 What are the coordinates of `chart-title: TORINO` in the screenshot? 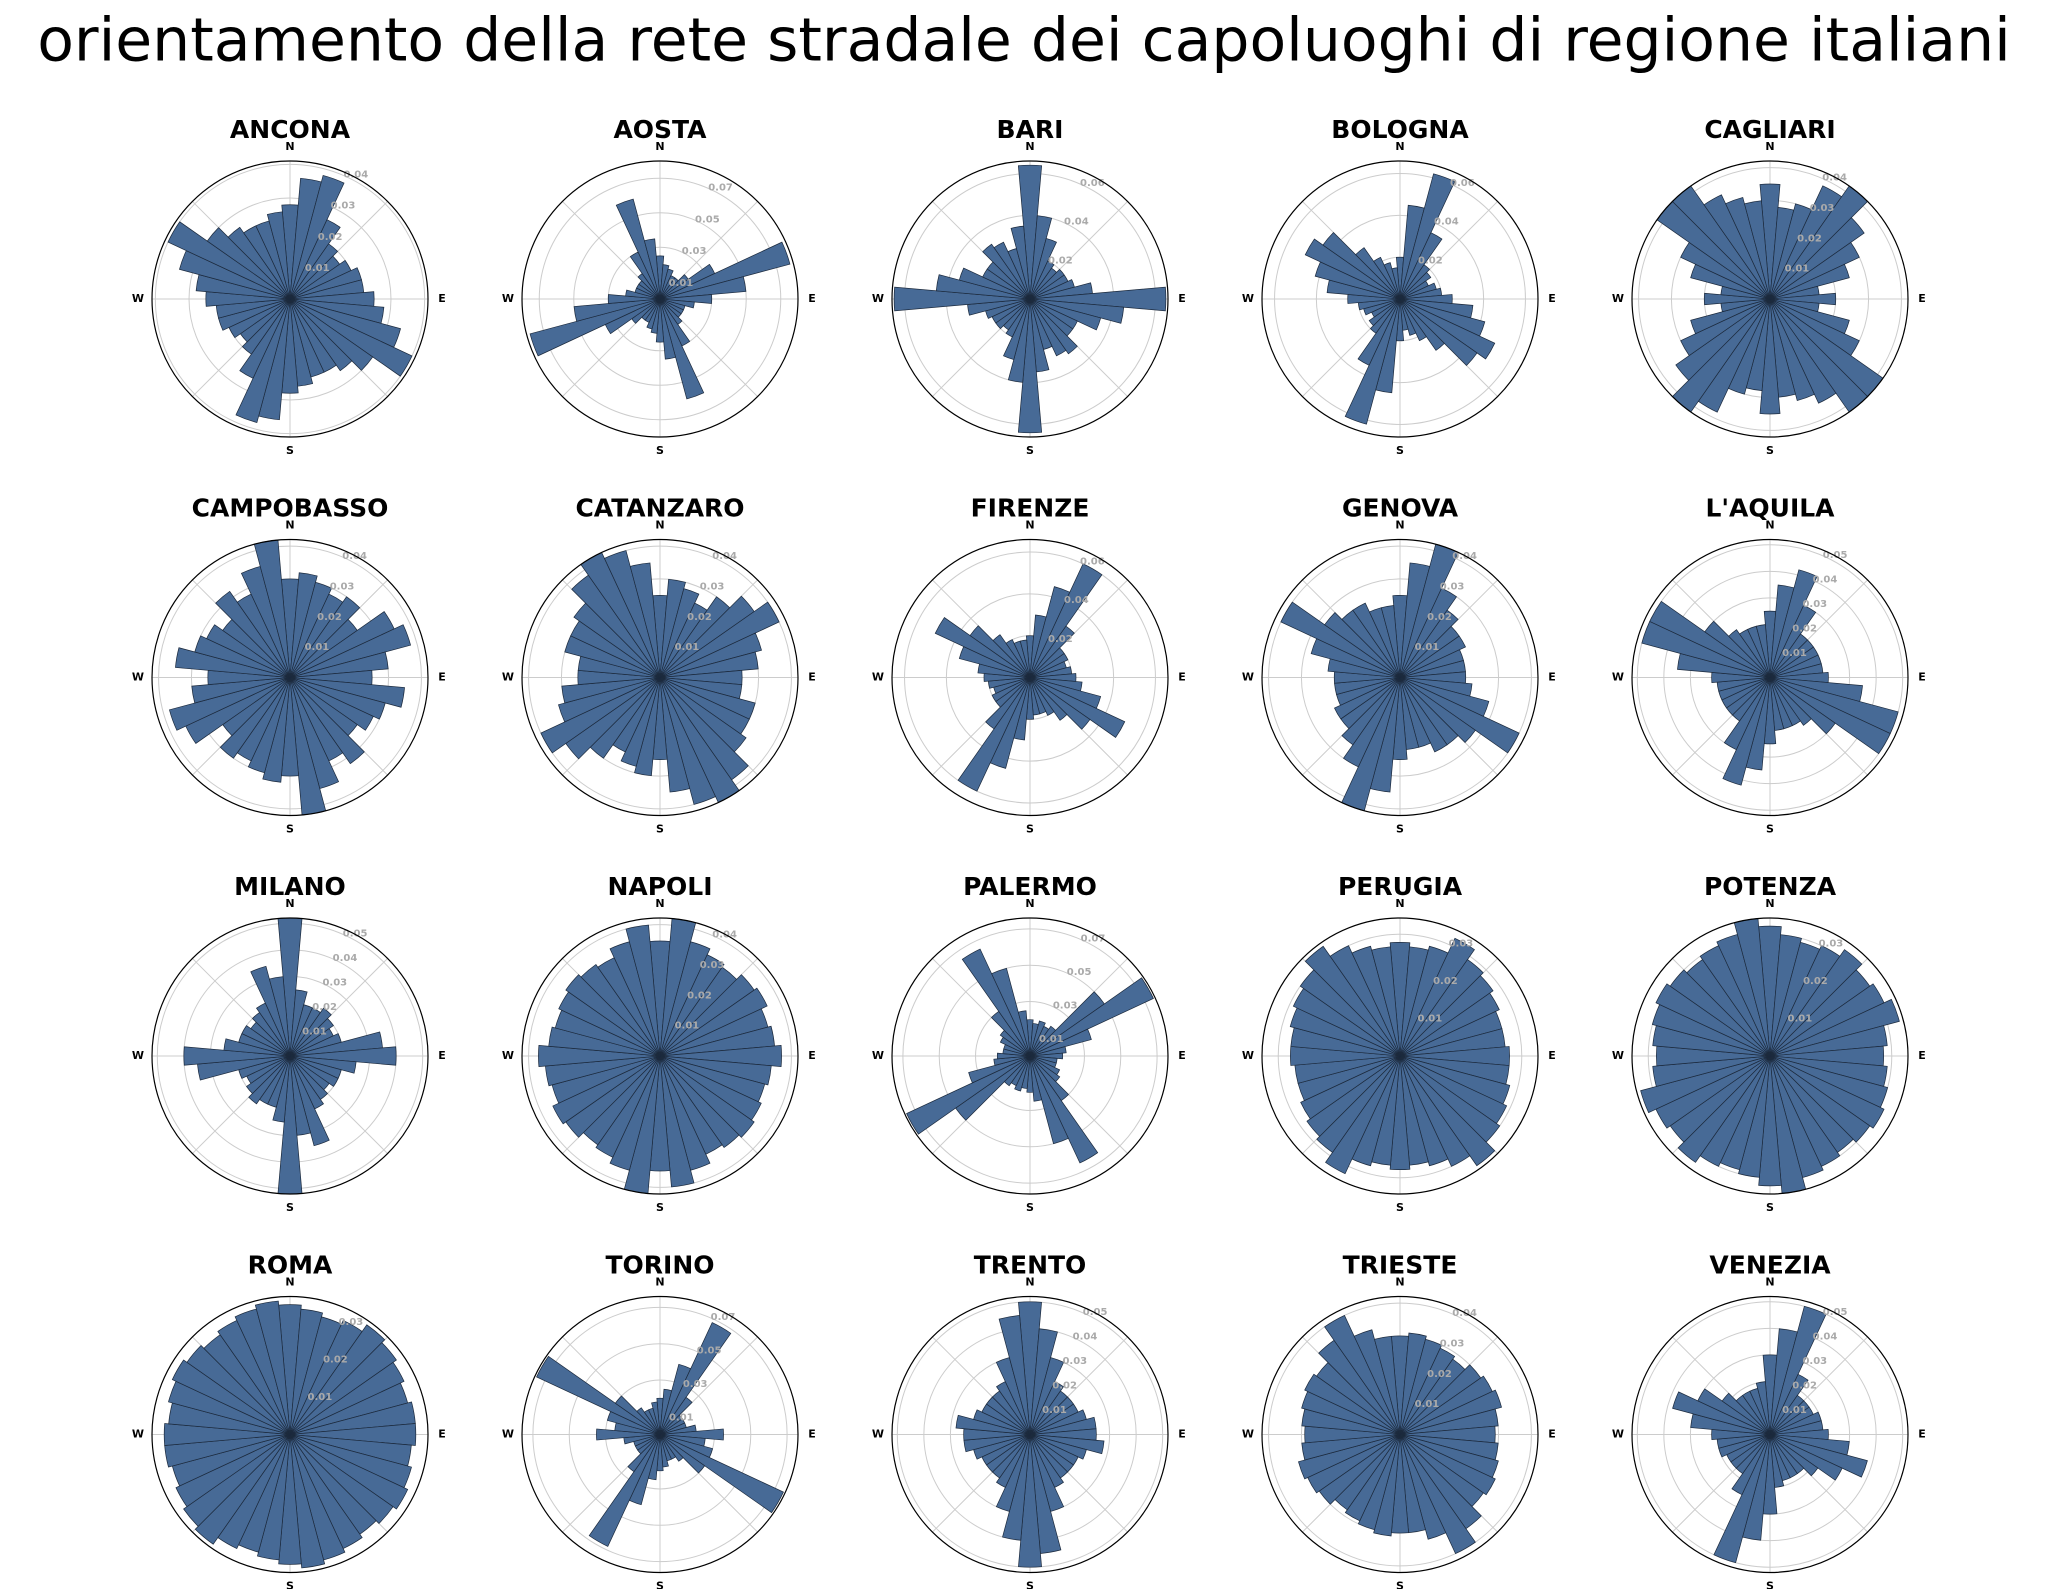 It's located at (659, 1265).